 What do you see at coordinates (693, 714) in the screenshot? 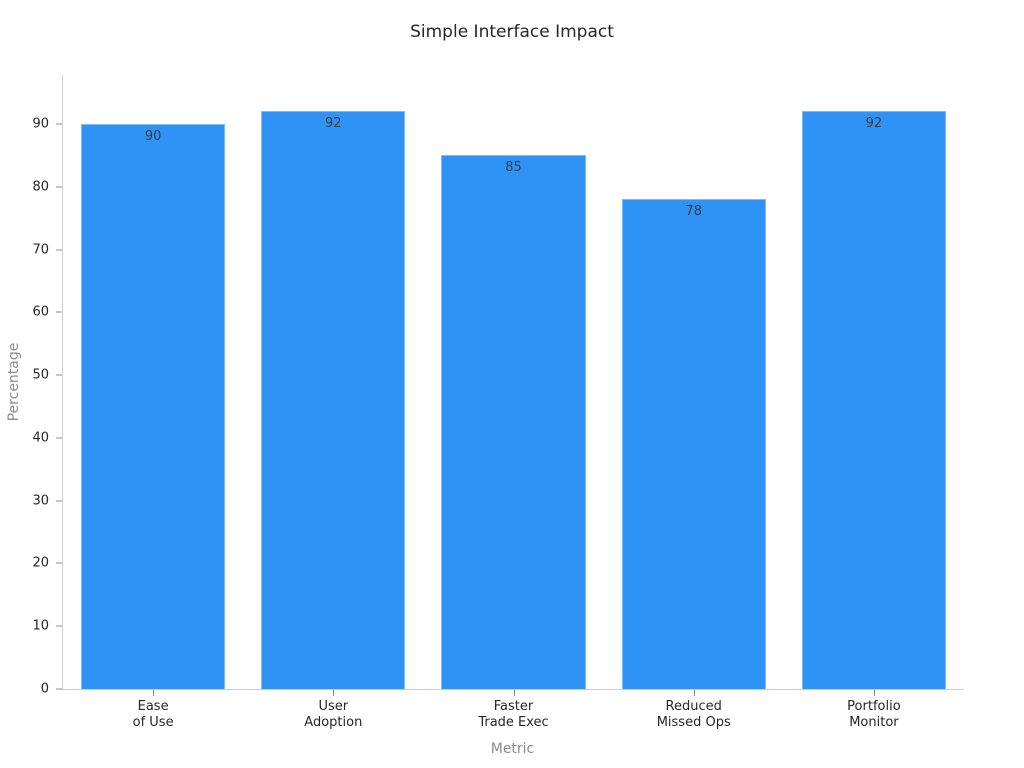
I see `x-category-label: Reduced Missed Ops` at bounding box center [693, 714].